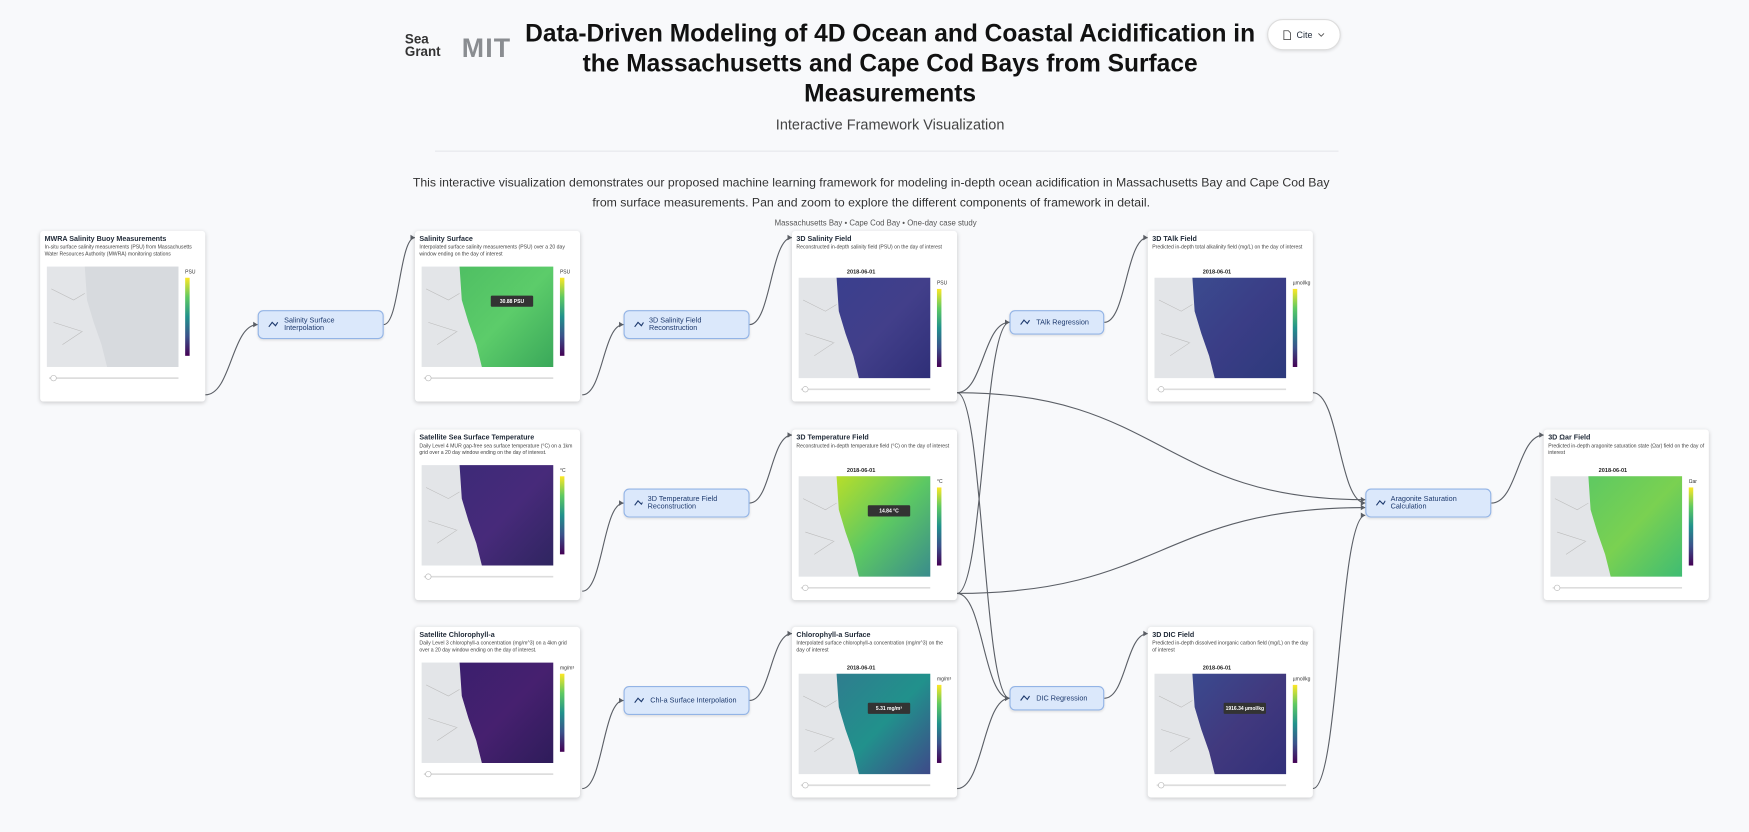 The width and height of the screenshot is (1749, 832). What do you see at coordinates (1693, 482) in the screenshot?
I see `colorbar-unit: Ωar` at bounding box center [1693, 482].